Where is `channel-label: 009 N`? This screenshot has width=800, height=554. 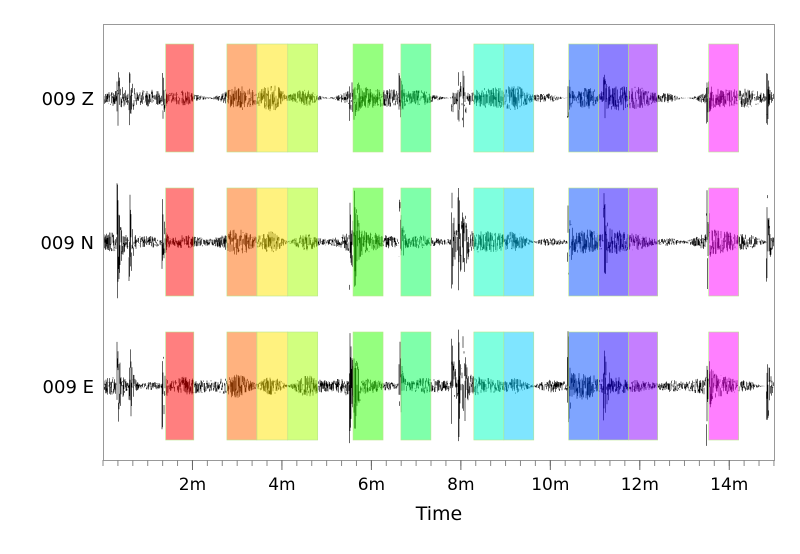 channel-label: 009 N is located at coordinates (67, 243).